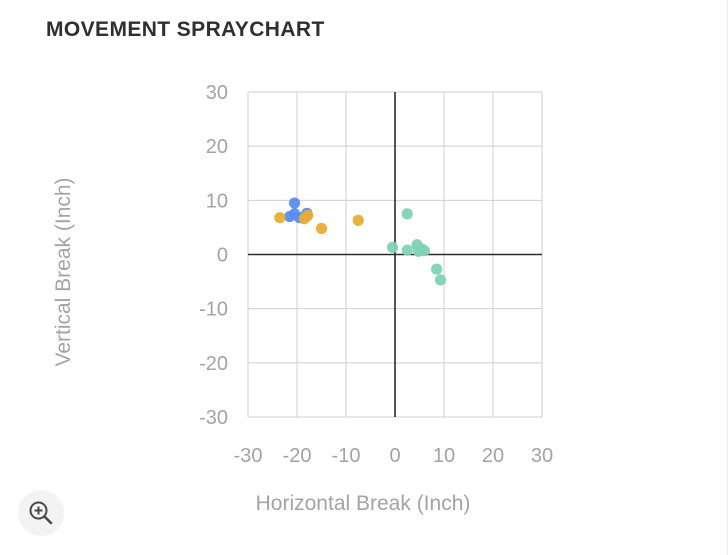 Image resolution: width=728 pixels, height=555 pixels. What do you see at coordinates (217, 93) in the screenshot?
I see `y-tick-label: 30` at bounding box center [217, 93].